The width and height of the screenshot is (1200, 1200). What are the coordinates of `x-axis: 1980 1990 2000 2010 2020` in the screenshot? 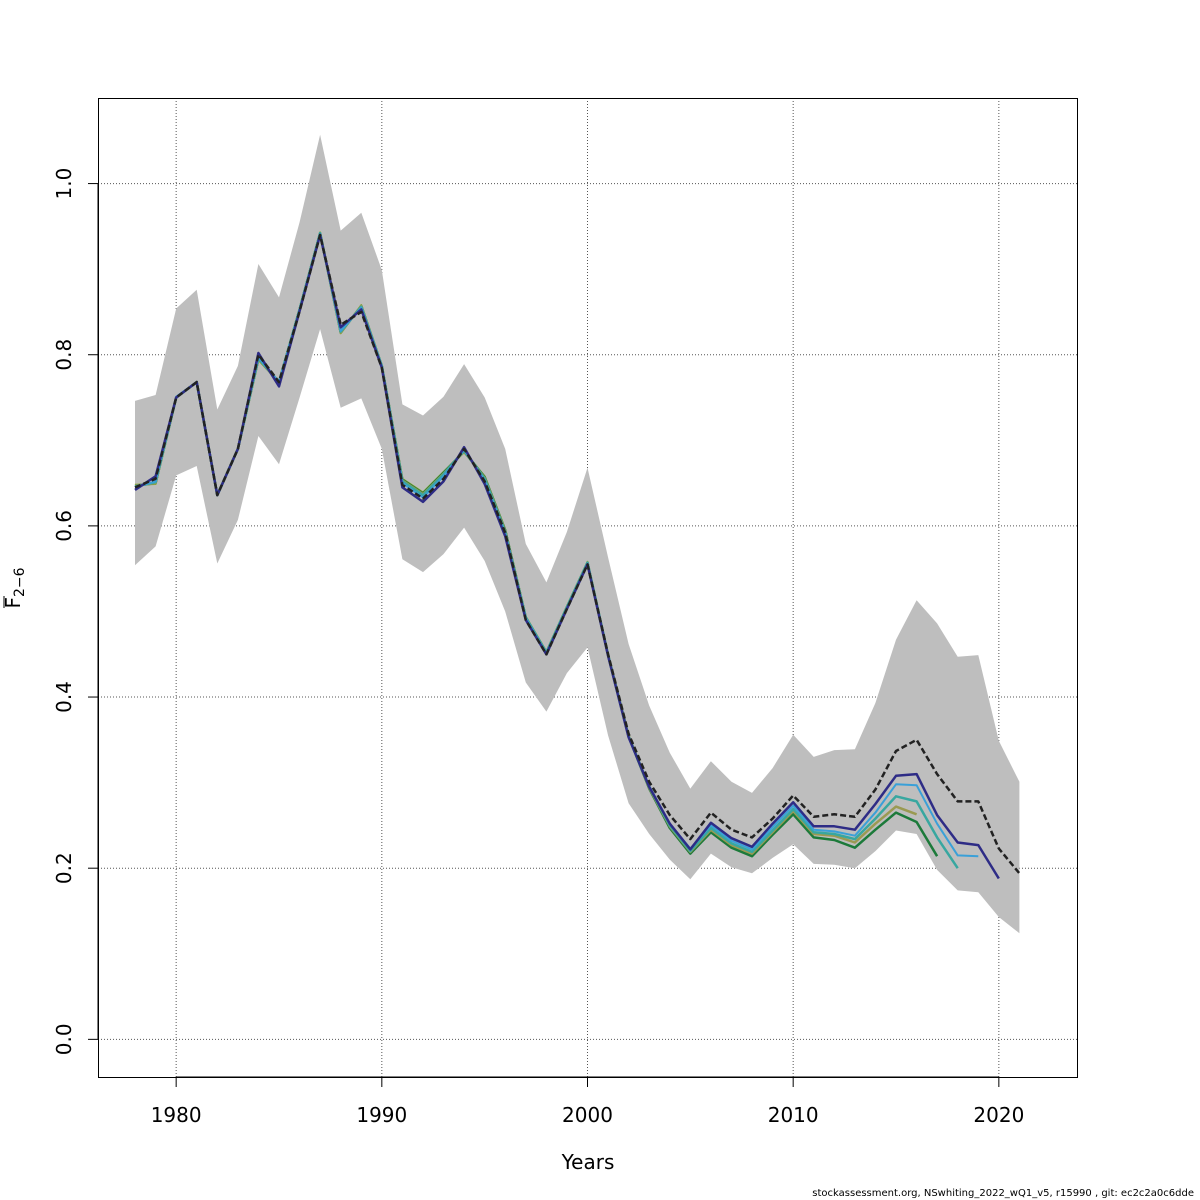 It's located at (587, 1101).